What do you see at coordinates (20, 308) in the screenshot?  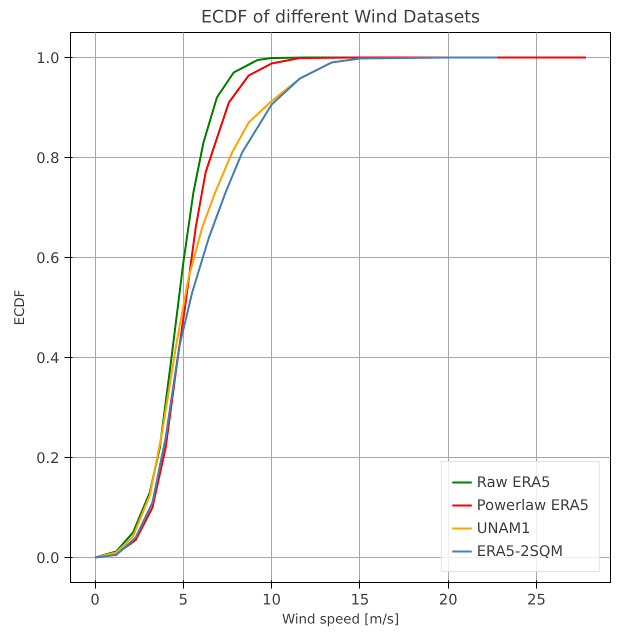 I see `y-axis-title: ECDF` at bounding box center [20, 308].